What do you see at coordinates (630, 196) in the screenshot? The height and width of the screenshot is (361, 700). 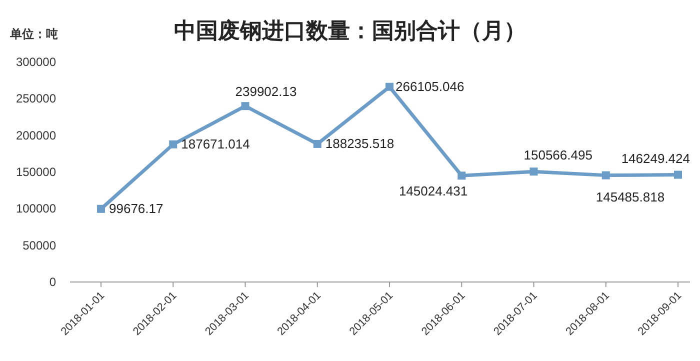 I see `data-label: 145485.818` at bounding box center [630, 196].